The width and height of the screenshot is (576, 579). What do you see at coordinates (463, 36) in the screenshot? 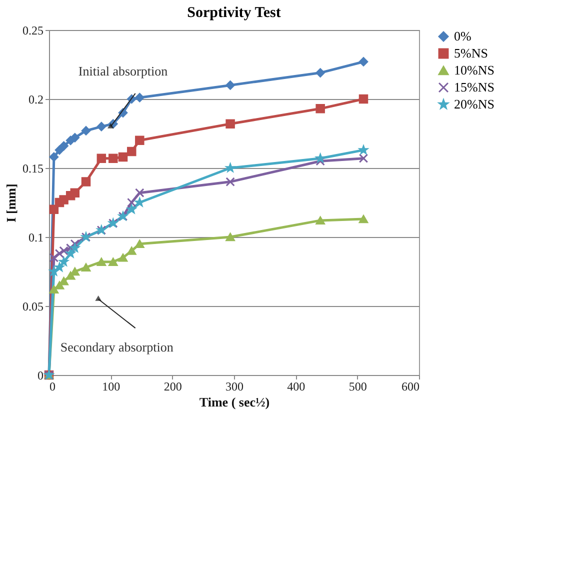
I see `legend-label: 0%` at bounding box center [463, 36].